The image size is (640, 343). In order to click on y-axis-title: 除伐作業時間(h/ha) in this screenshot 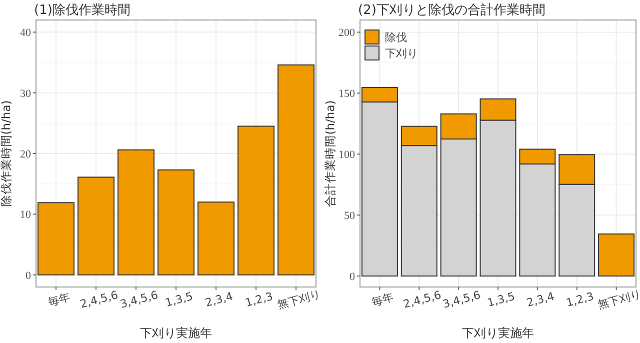, I will do `click(6, 153)`.